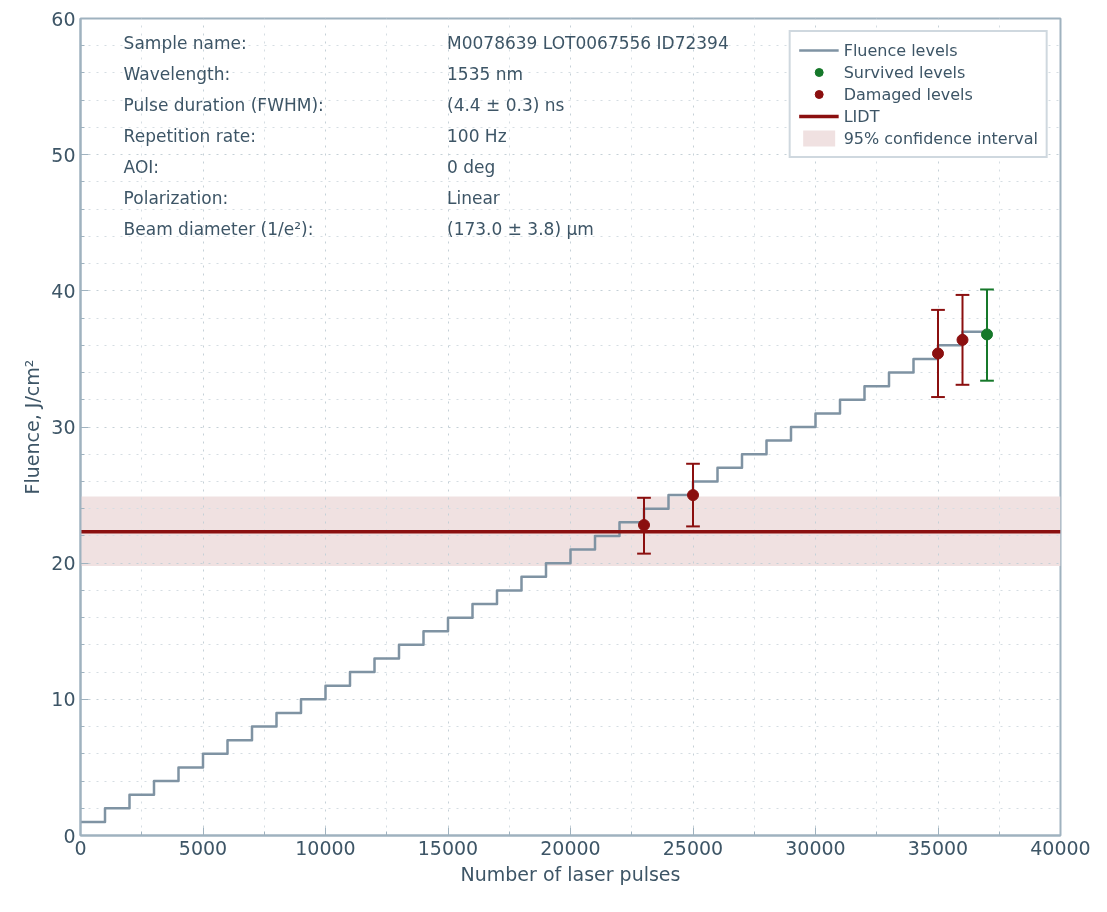 The image size is (1107, 912). Describe the element at coordinates (63, 427) in the screenshot. I see `y-tick-label: 30` at that location.